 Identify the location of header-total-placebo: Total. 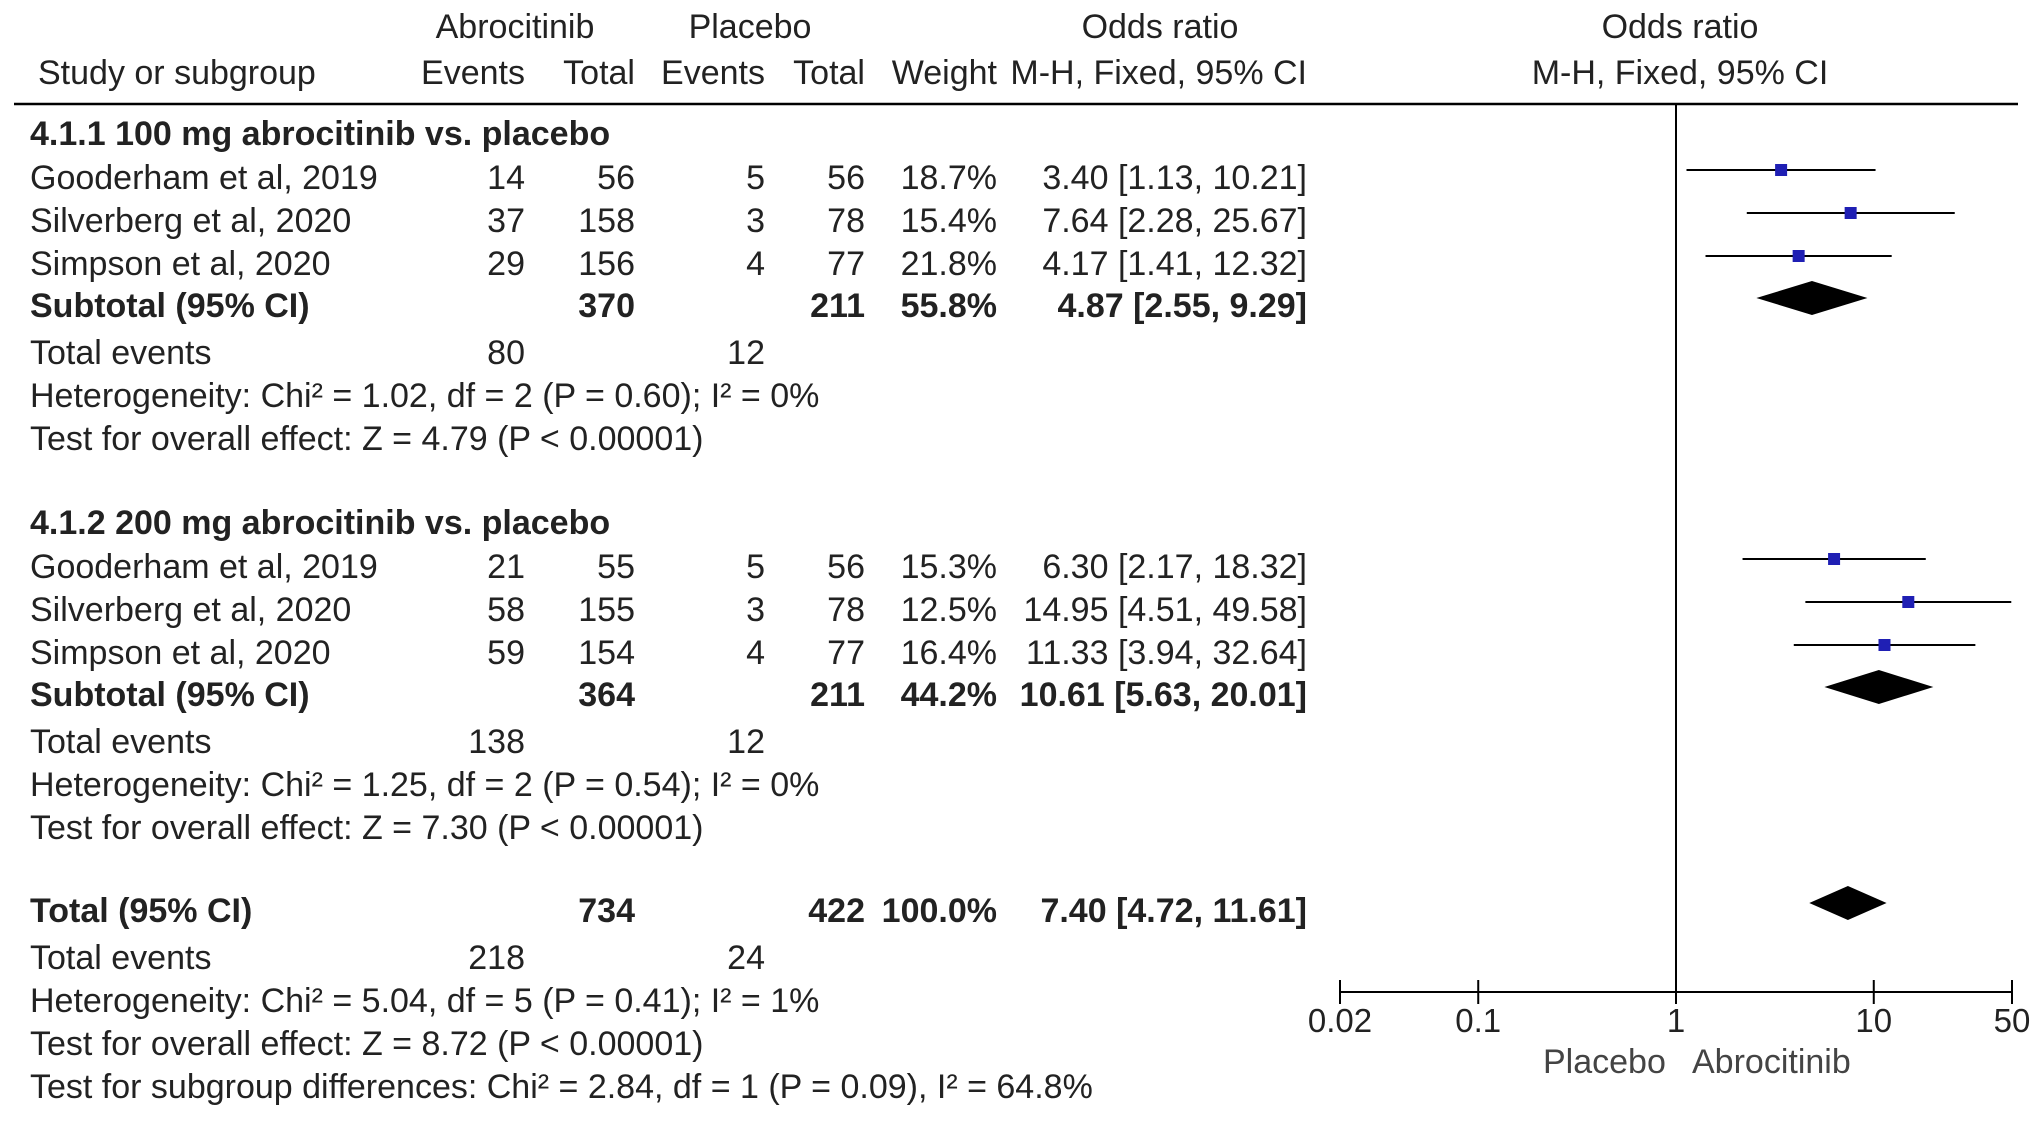
(829, 73).